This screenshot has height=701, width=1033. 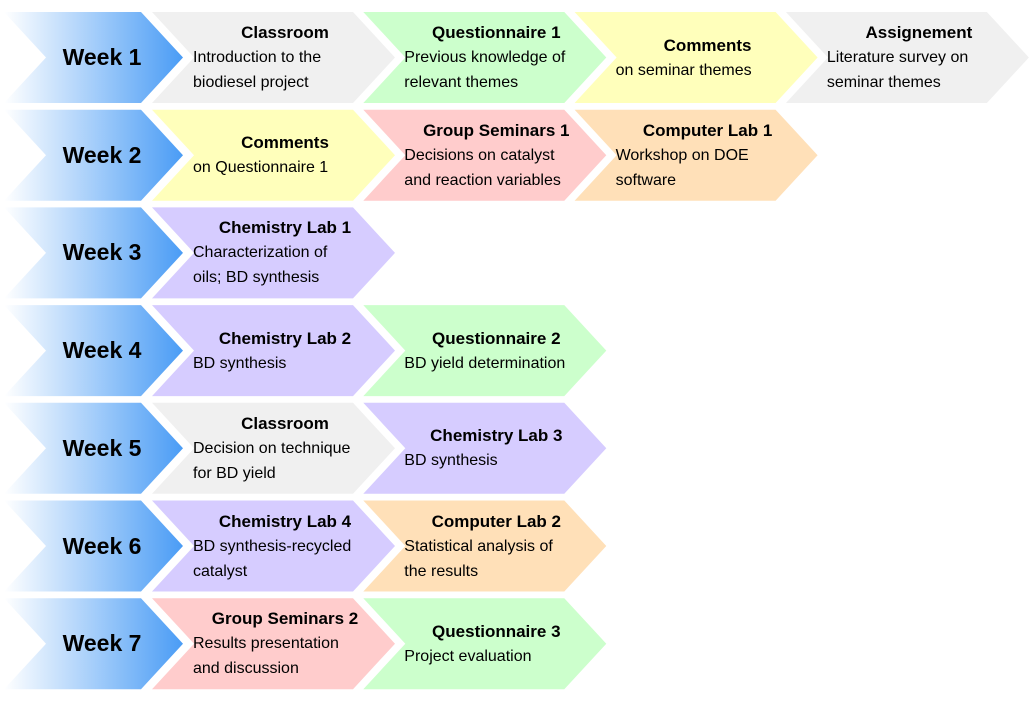 I want to click on activity-comments: Comments on seminar themes, so click(x=708, y=57).